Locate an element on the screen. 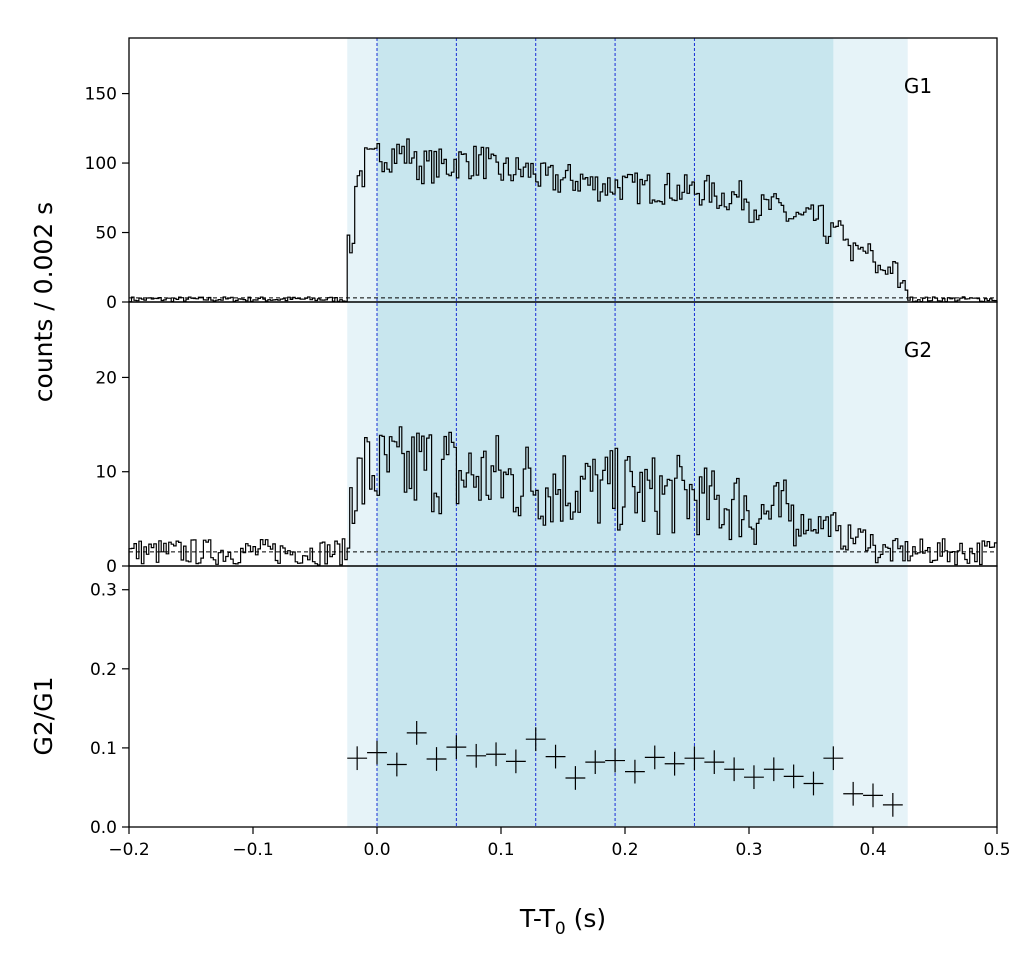  y-tick-label-0-1: 50 is located at coordinates (106, 234).